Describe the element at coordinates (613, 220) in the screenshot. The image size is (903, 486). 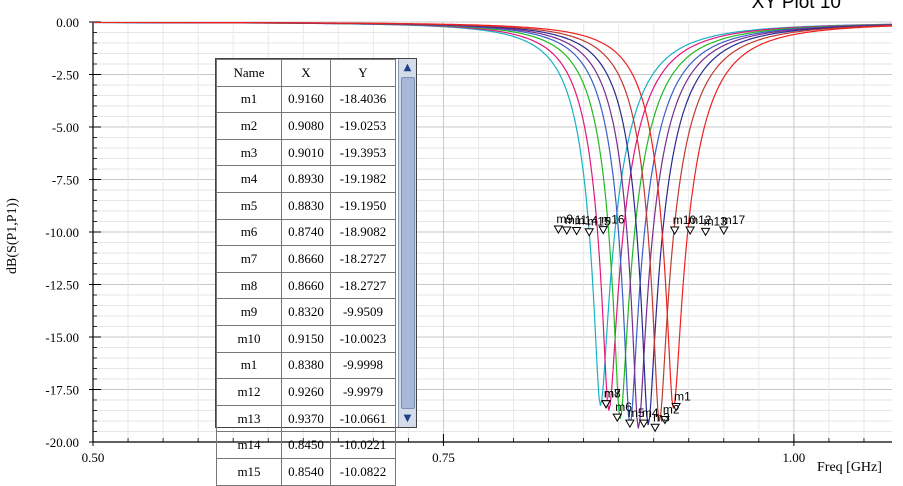
I see `marker-label: m16` at that location.